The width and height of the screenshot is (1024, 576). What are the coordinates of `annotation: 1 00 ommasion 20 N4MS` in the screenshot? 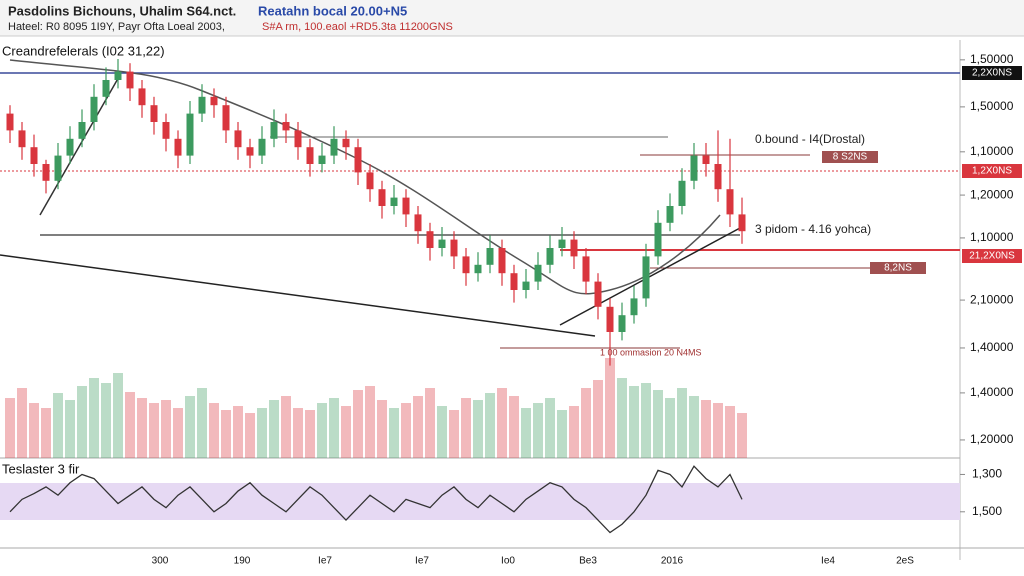 It's located at (651, 352).